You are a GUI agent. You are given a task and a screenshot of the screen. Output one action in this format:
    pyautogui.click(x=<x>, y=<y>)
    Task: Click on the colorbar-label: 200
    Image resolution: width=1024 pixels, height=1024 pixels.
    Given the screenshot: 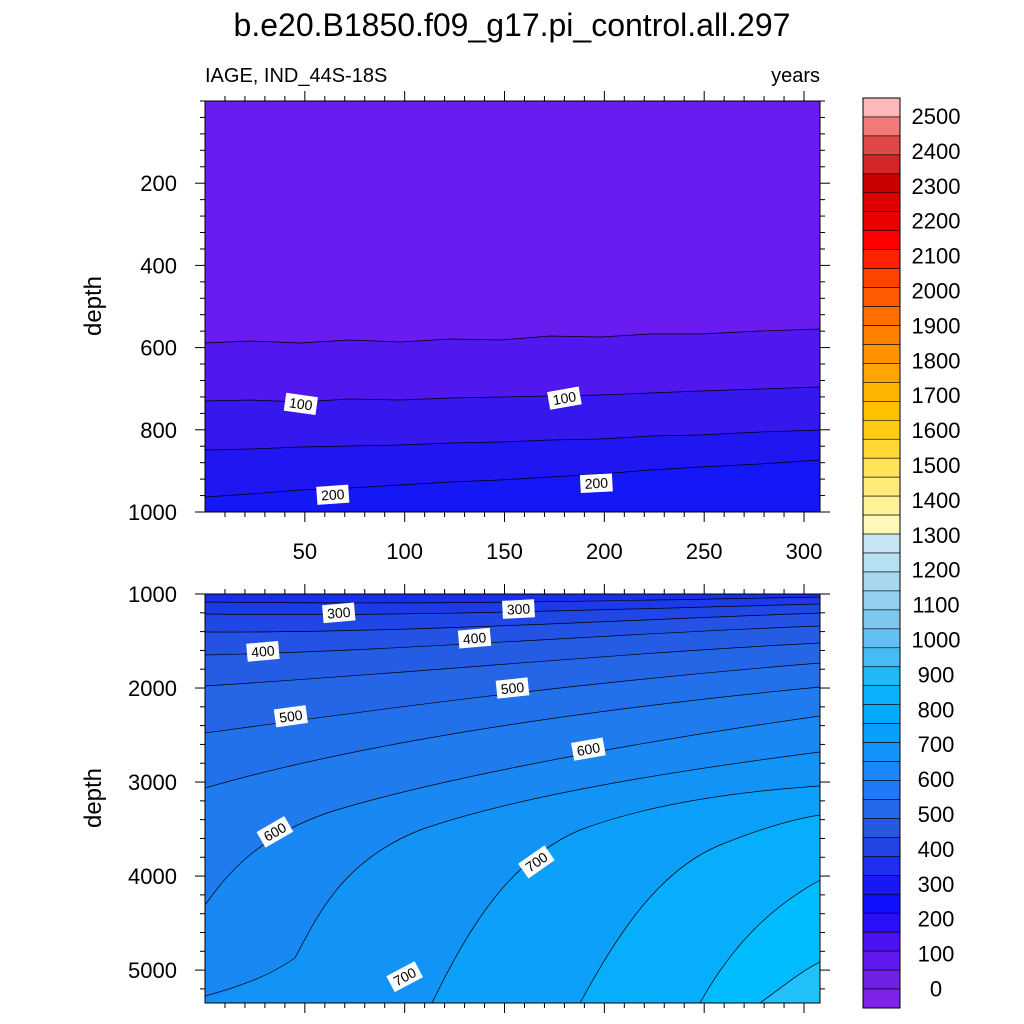 What is the action you would take?
    pyautogui.click(x=936, y=919)
    